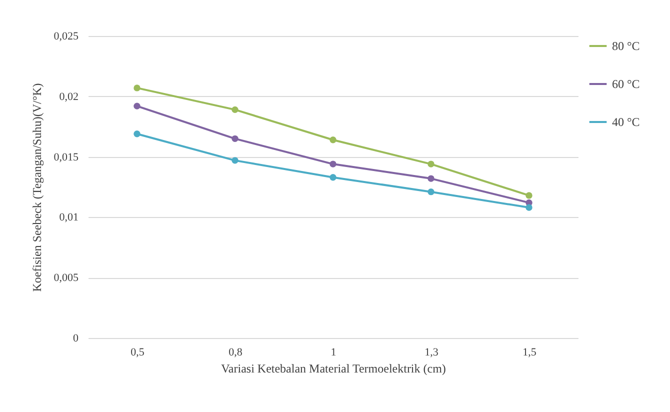  I want to click on x-axis-title: Variasi Ketebalan Material Termoelektrik (cm), so click(333, 369).